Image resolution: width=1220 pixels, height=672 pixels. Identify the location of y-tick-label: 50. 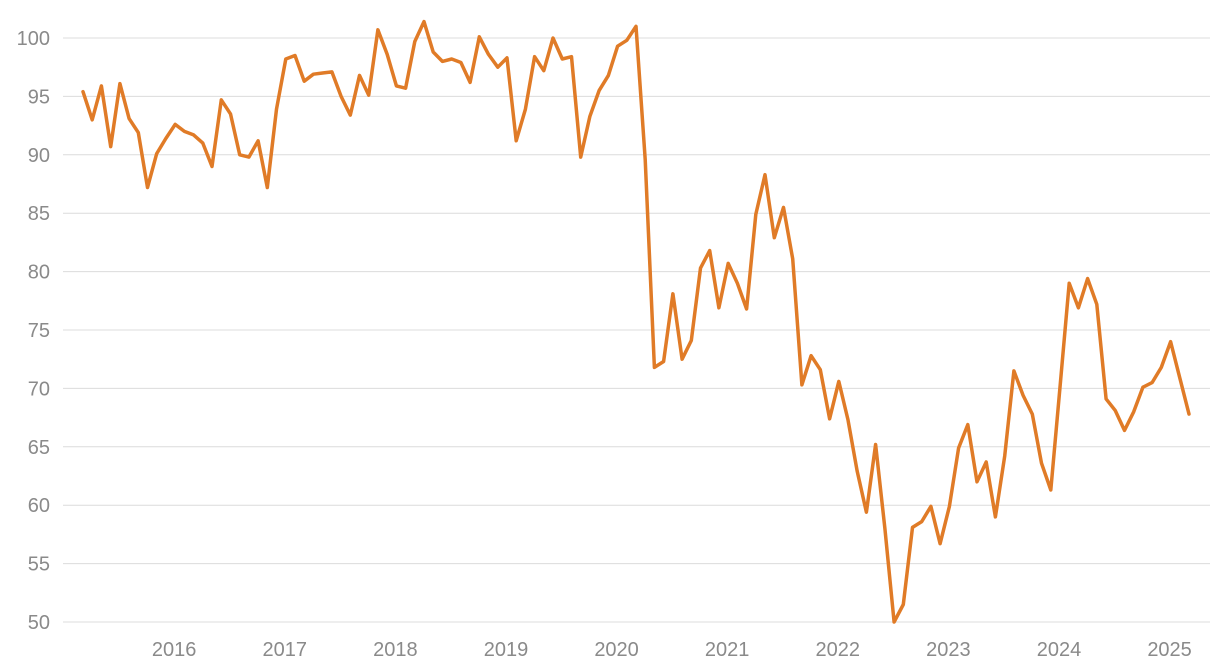
(39, 623).